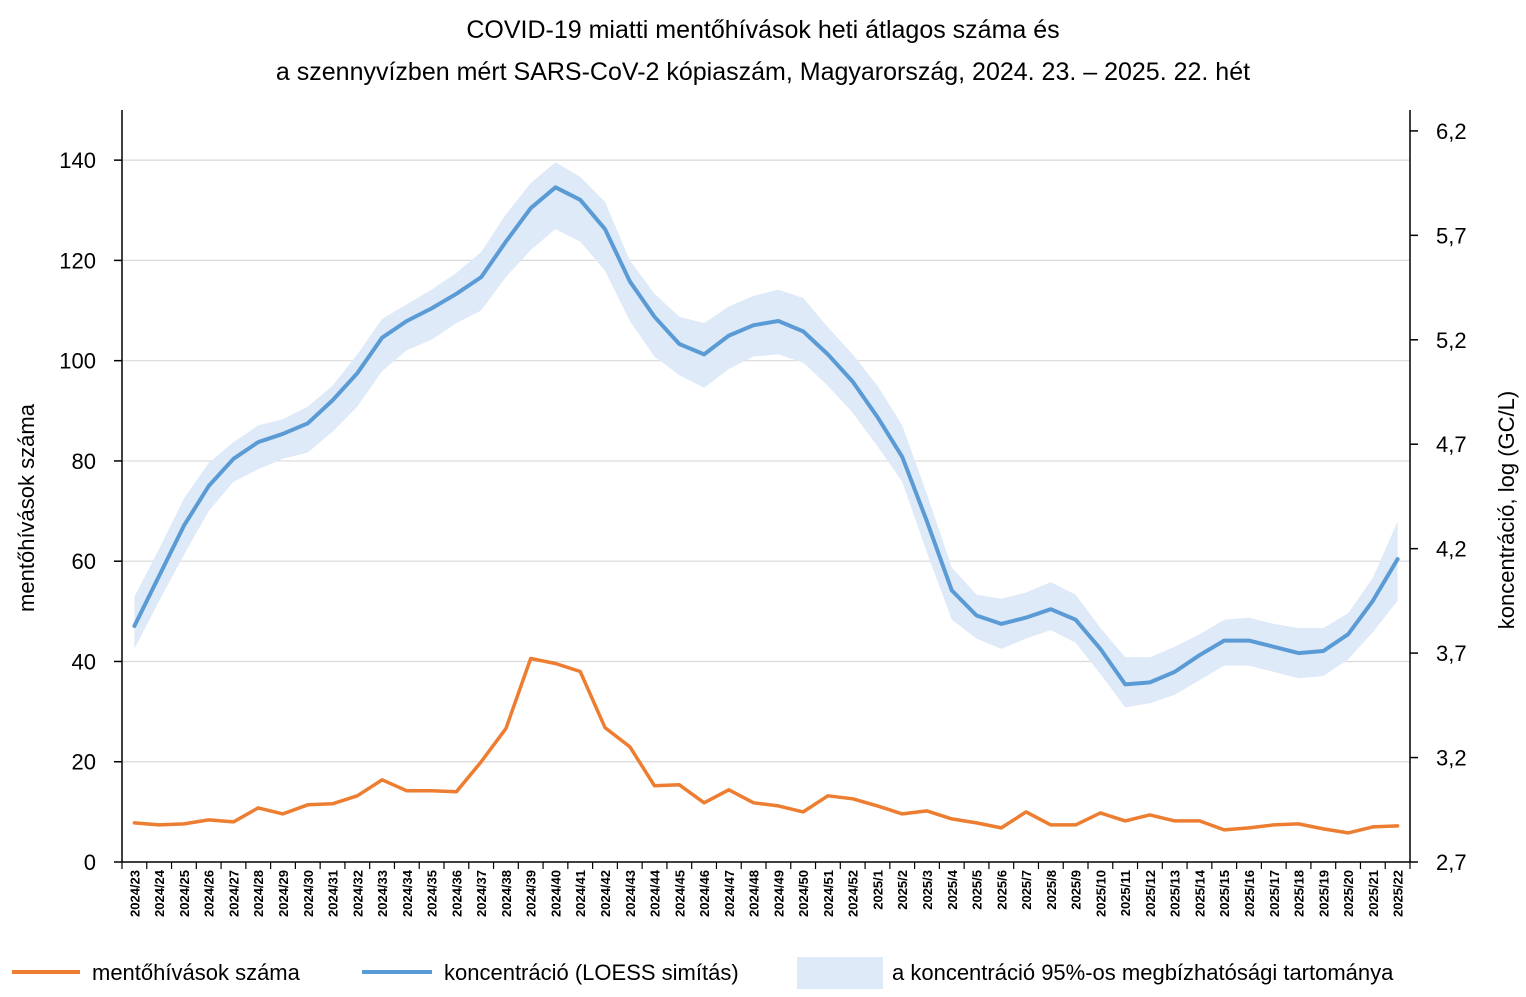 The image size is (1526, 997). I want to click on left-tick-label: 40, so click(84, 661).